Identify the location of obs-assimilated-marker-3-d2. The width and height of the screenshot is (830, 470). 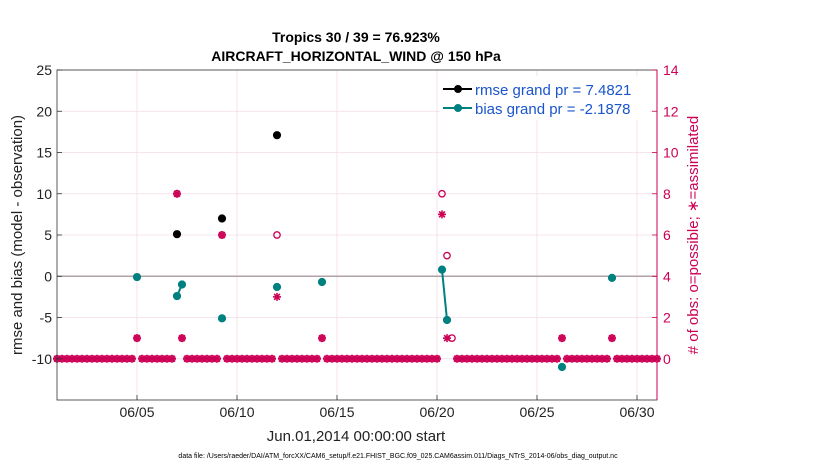
(222, 235).